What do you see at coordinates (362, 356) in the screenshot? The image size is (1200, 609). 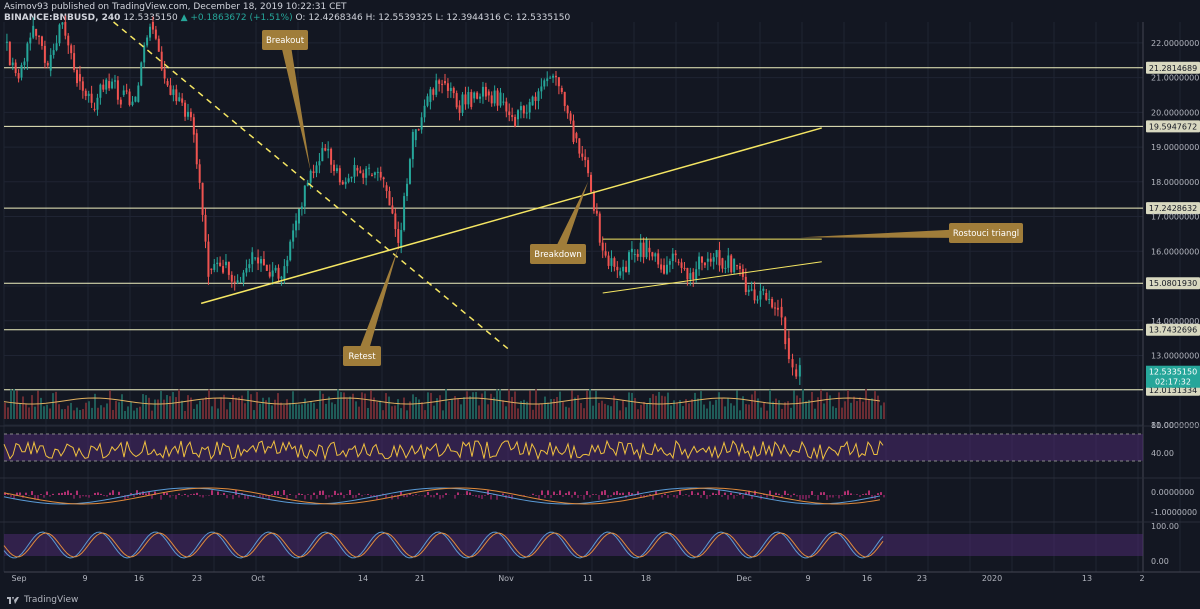 I see `callout-box` at bounding box center [362, 356].